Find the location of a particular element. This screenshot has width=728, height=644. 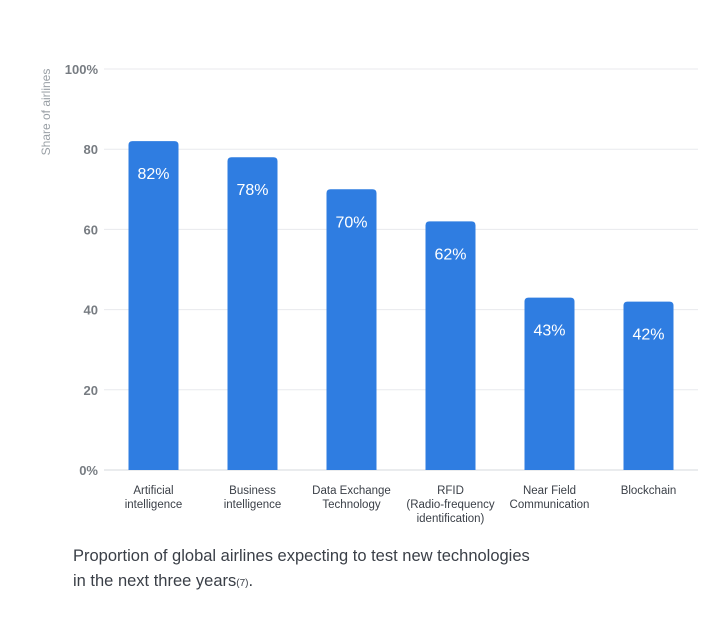

x-tick-label: Technology is located at coordinates (351, 505).